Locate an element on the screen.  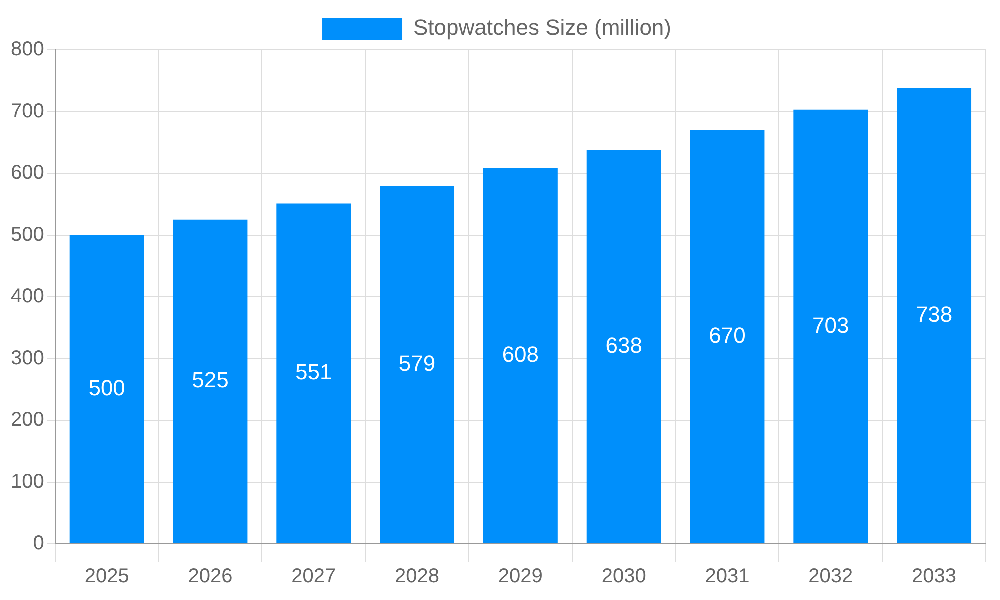
y-tick-label: 800 is located at coordinates (27, 49).